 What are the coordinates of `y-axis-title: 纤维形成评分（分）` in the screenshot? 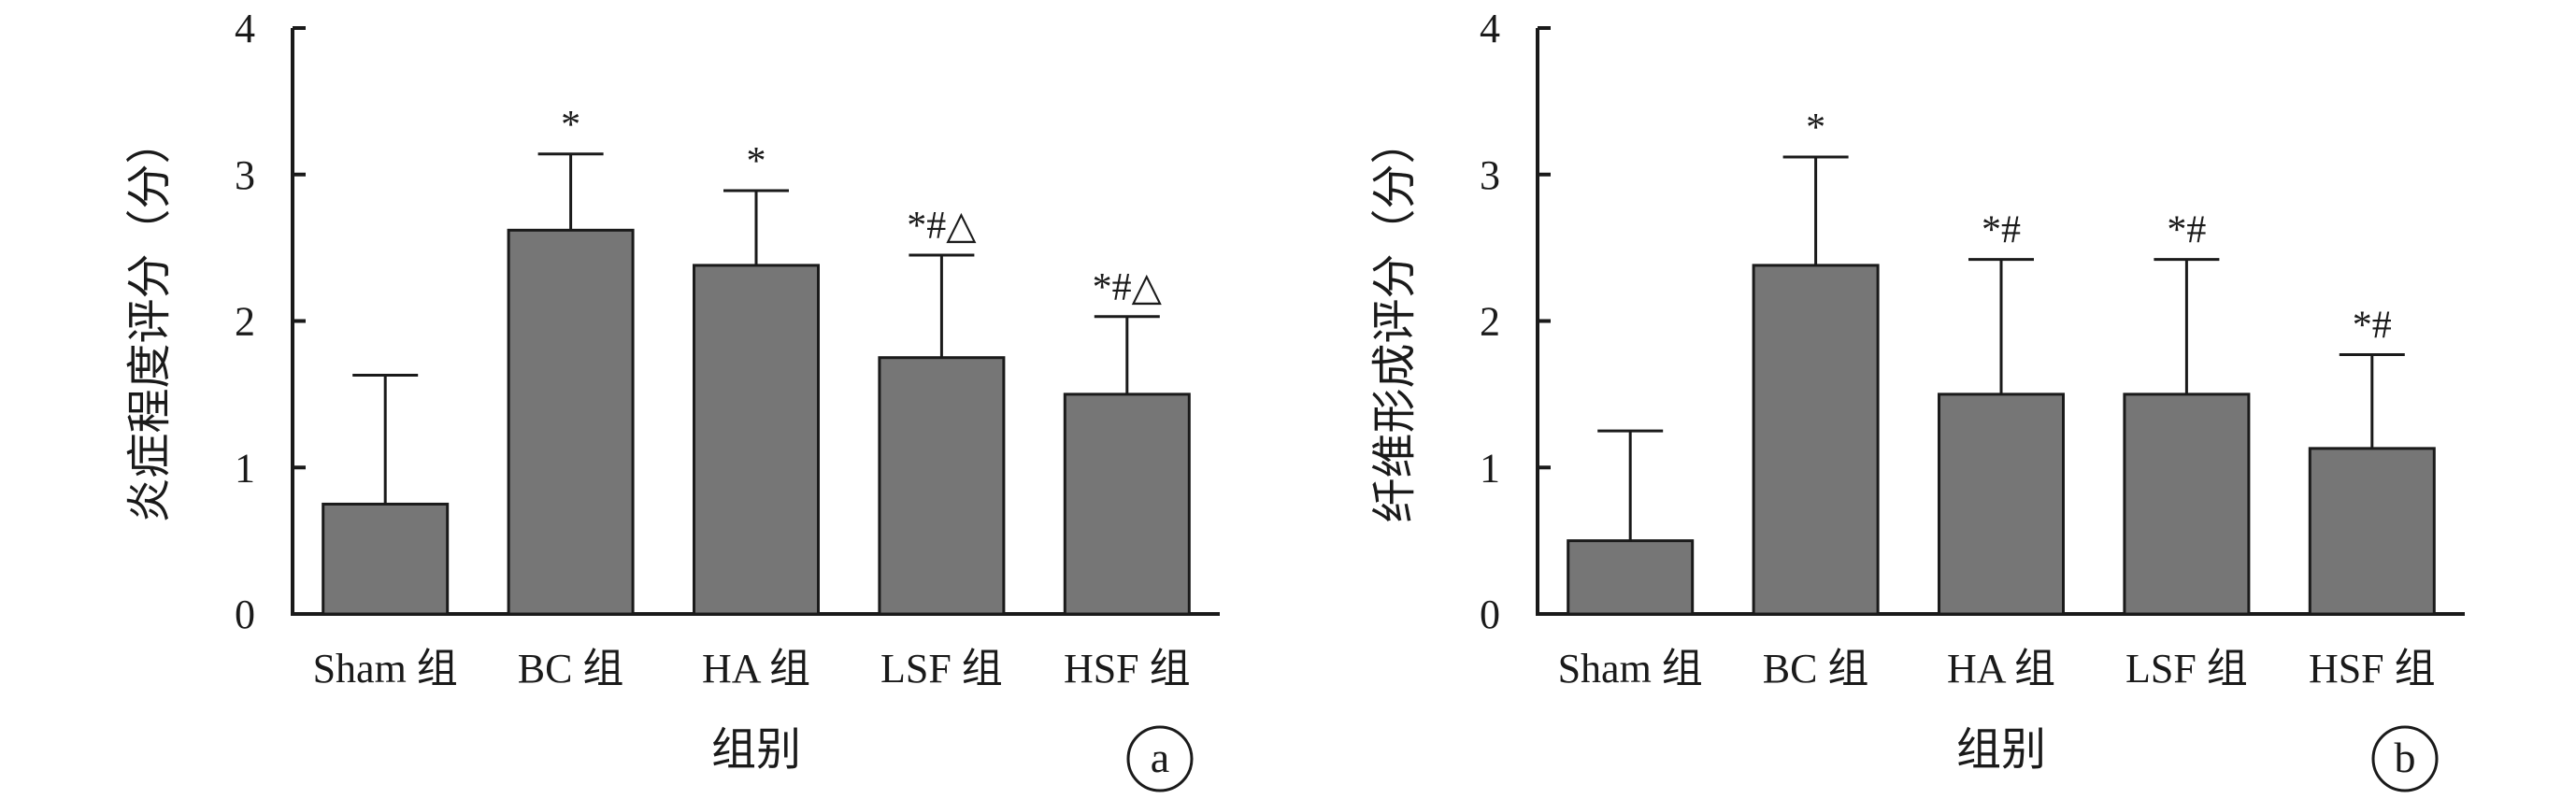 It's located at (1395, 320).